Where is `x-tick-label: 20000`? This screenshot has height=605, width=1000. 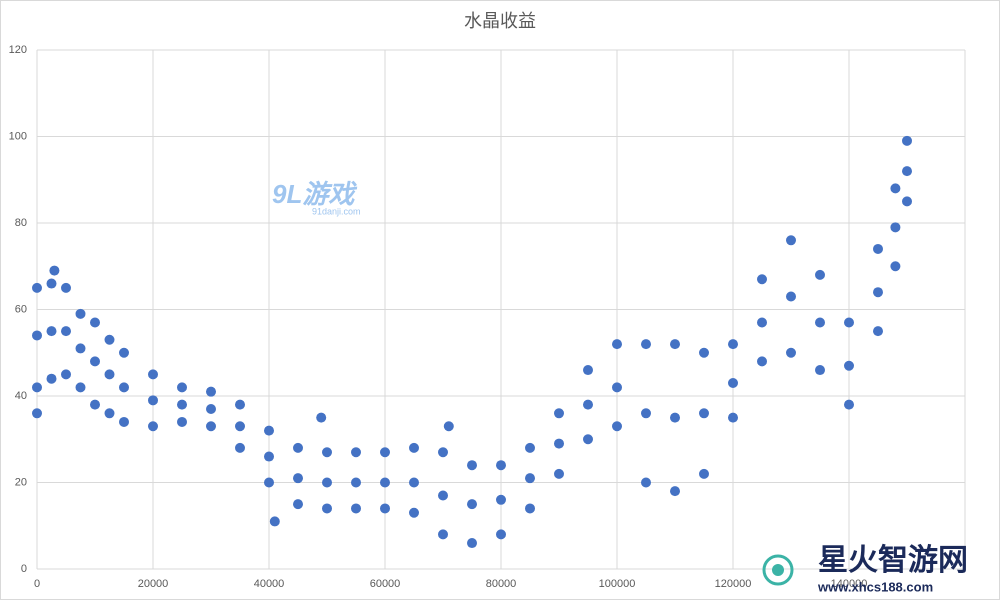
x-tick-label: 20000 is located at coordinates (153, 584).